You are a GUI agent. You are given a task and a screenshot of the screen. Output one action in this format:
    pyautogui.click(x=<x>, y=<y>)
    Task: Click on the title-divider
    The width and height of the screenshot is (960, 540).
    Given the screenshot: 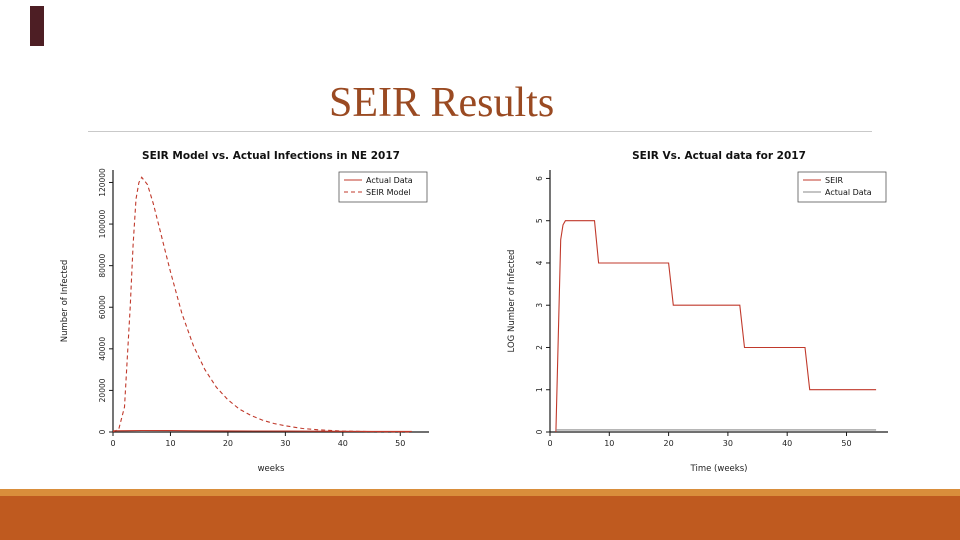 What is the action you would take?
    pyautogui.click(x=480, y=131)
    